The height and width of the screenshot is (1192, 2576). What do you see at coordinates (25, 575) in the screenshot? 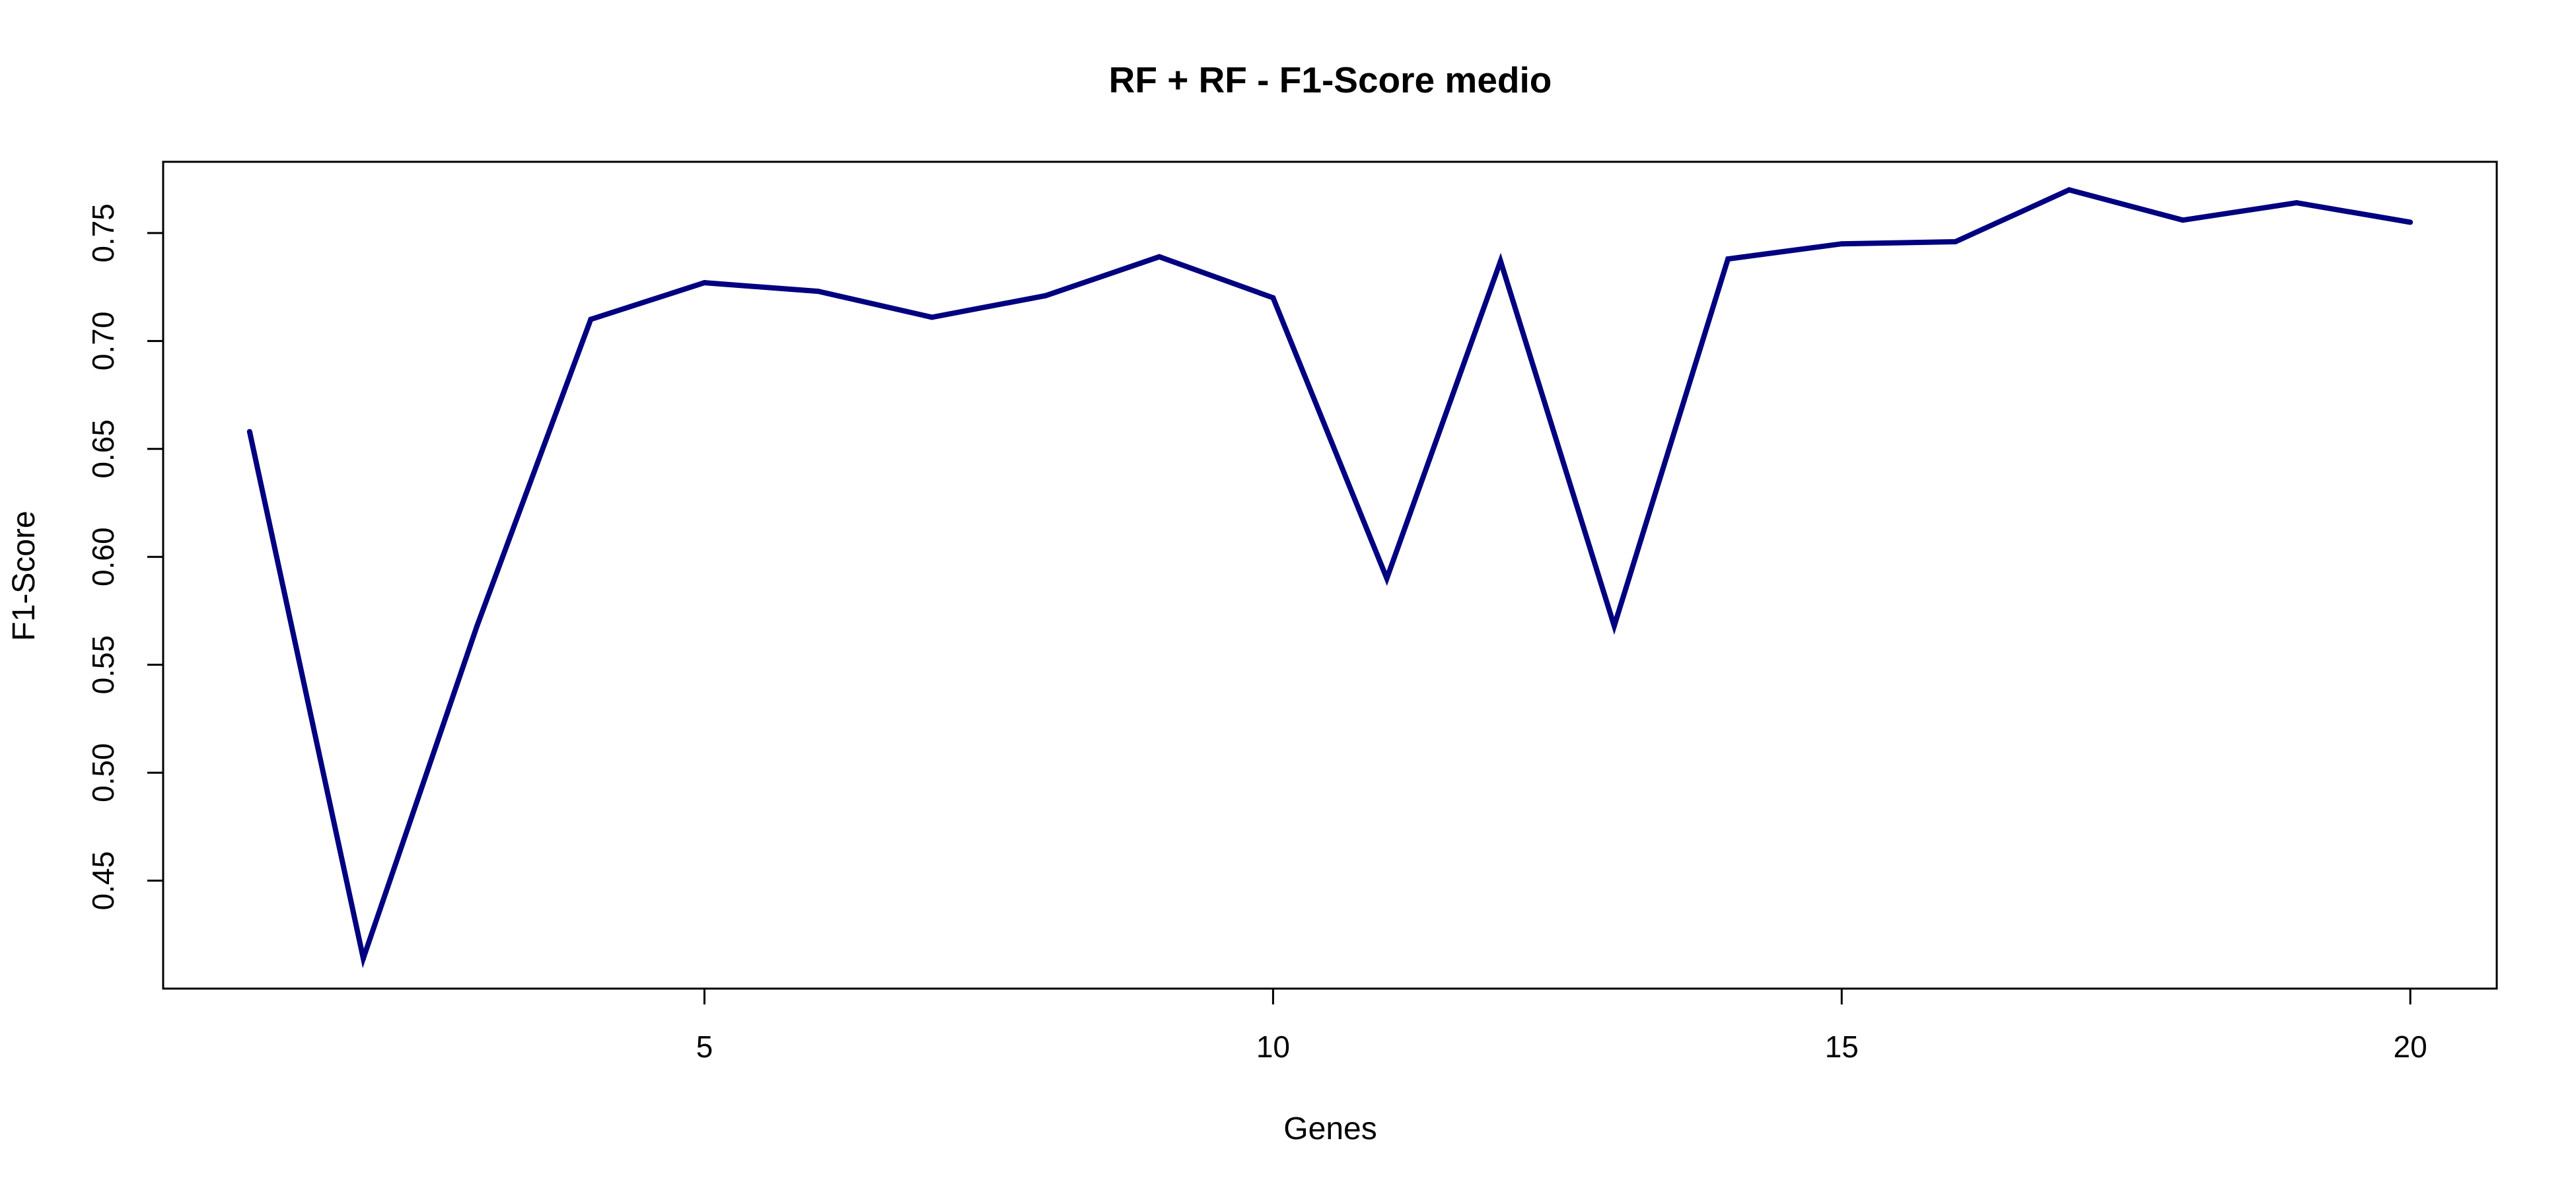
I see `y-axis-label: F1-Score` at bounding box center [25, 575].